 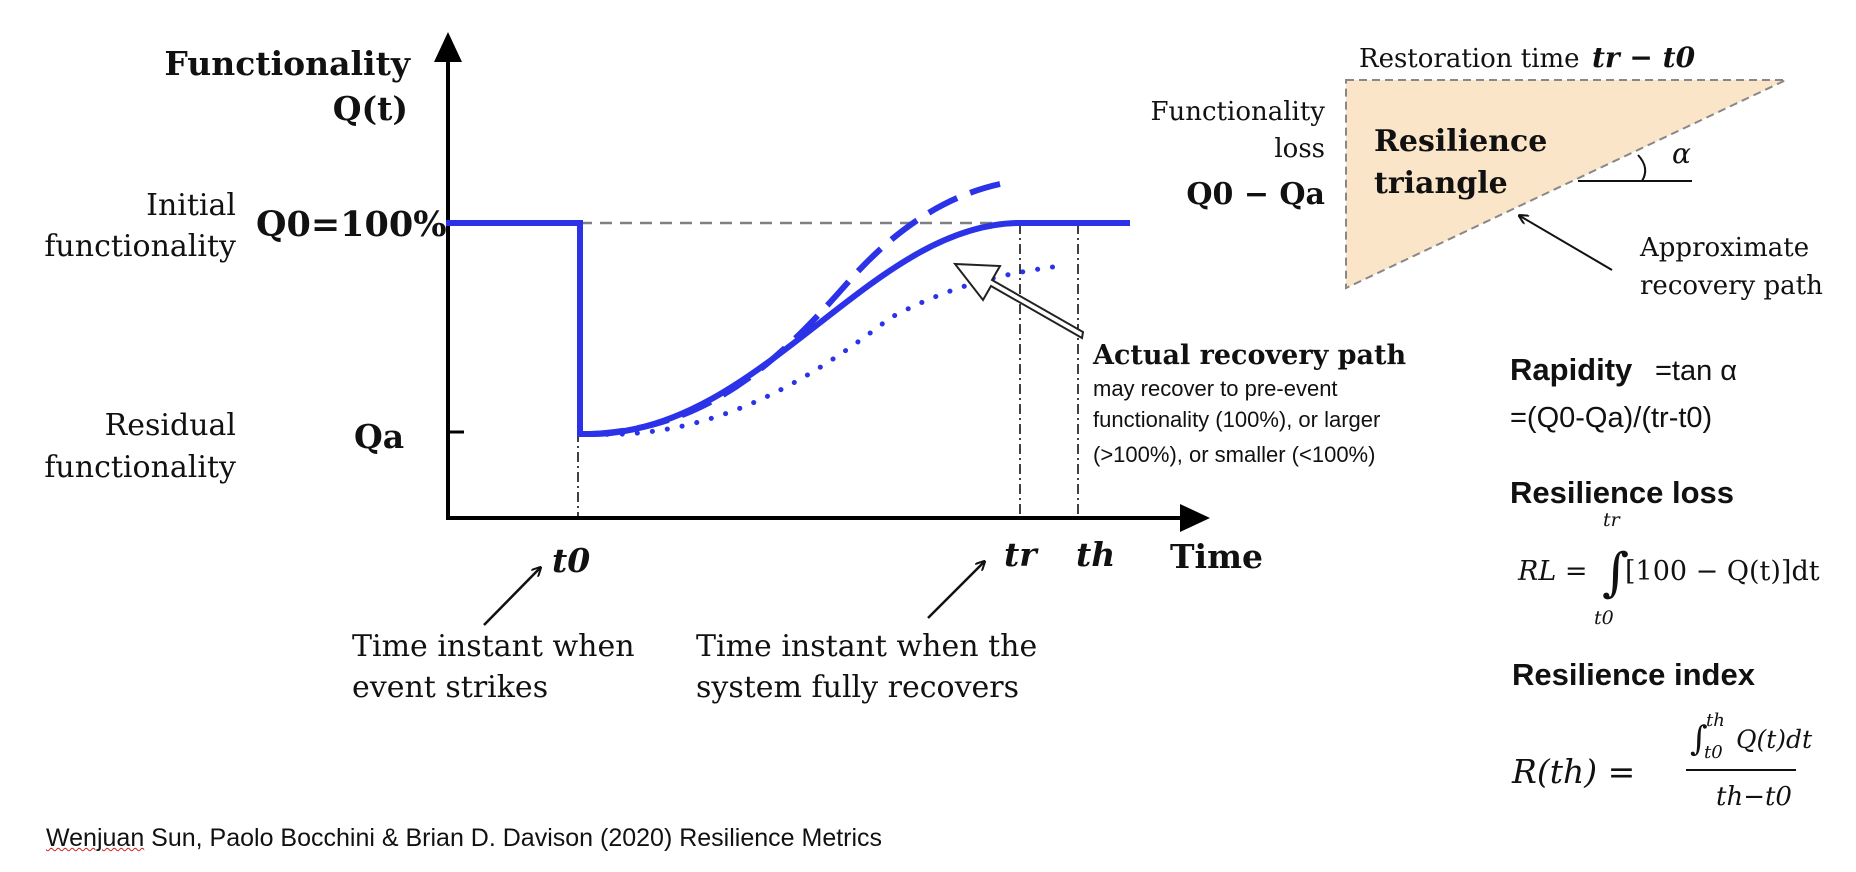 What do you see at coordinates (1604, 618) in the screenshot?
I see `resilience-loss-lower-limit: t0` at bounding box center [1604, 618].